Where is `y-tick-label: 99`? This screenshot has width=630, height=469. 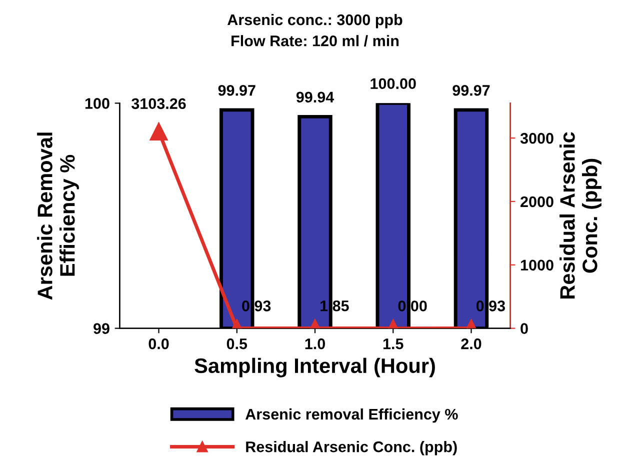 y-tick-label: 99 is located at coordinates (102, 328).